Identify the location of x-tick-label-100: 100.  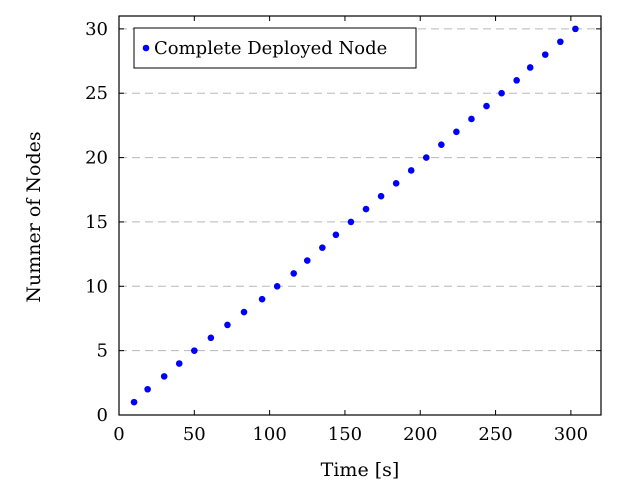
(269, 434).